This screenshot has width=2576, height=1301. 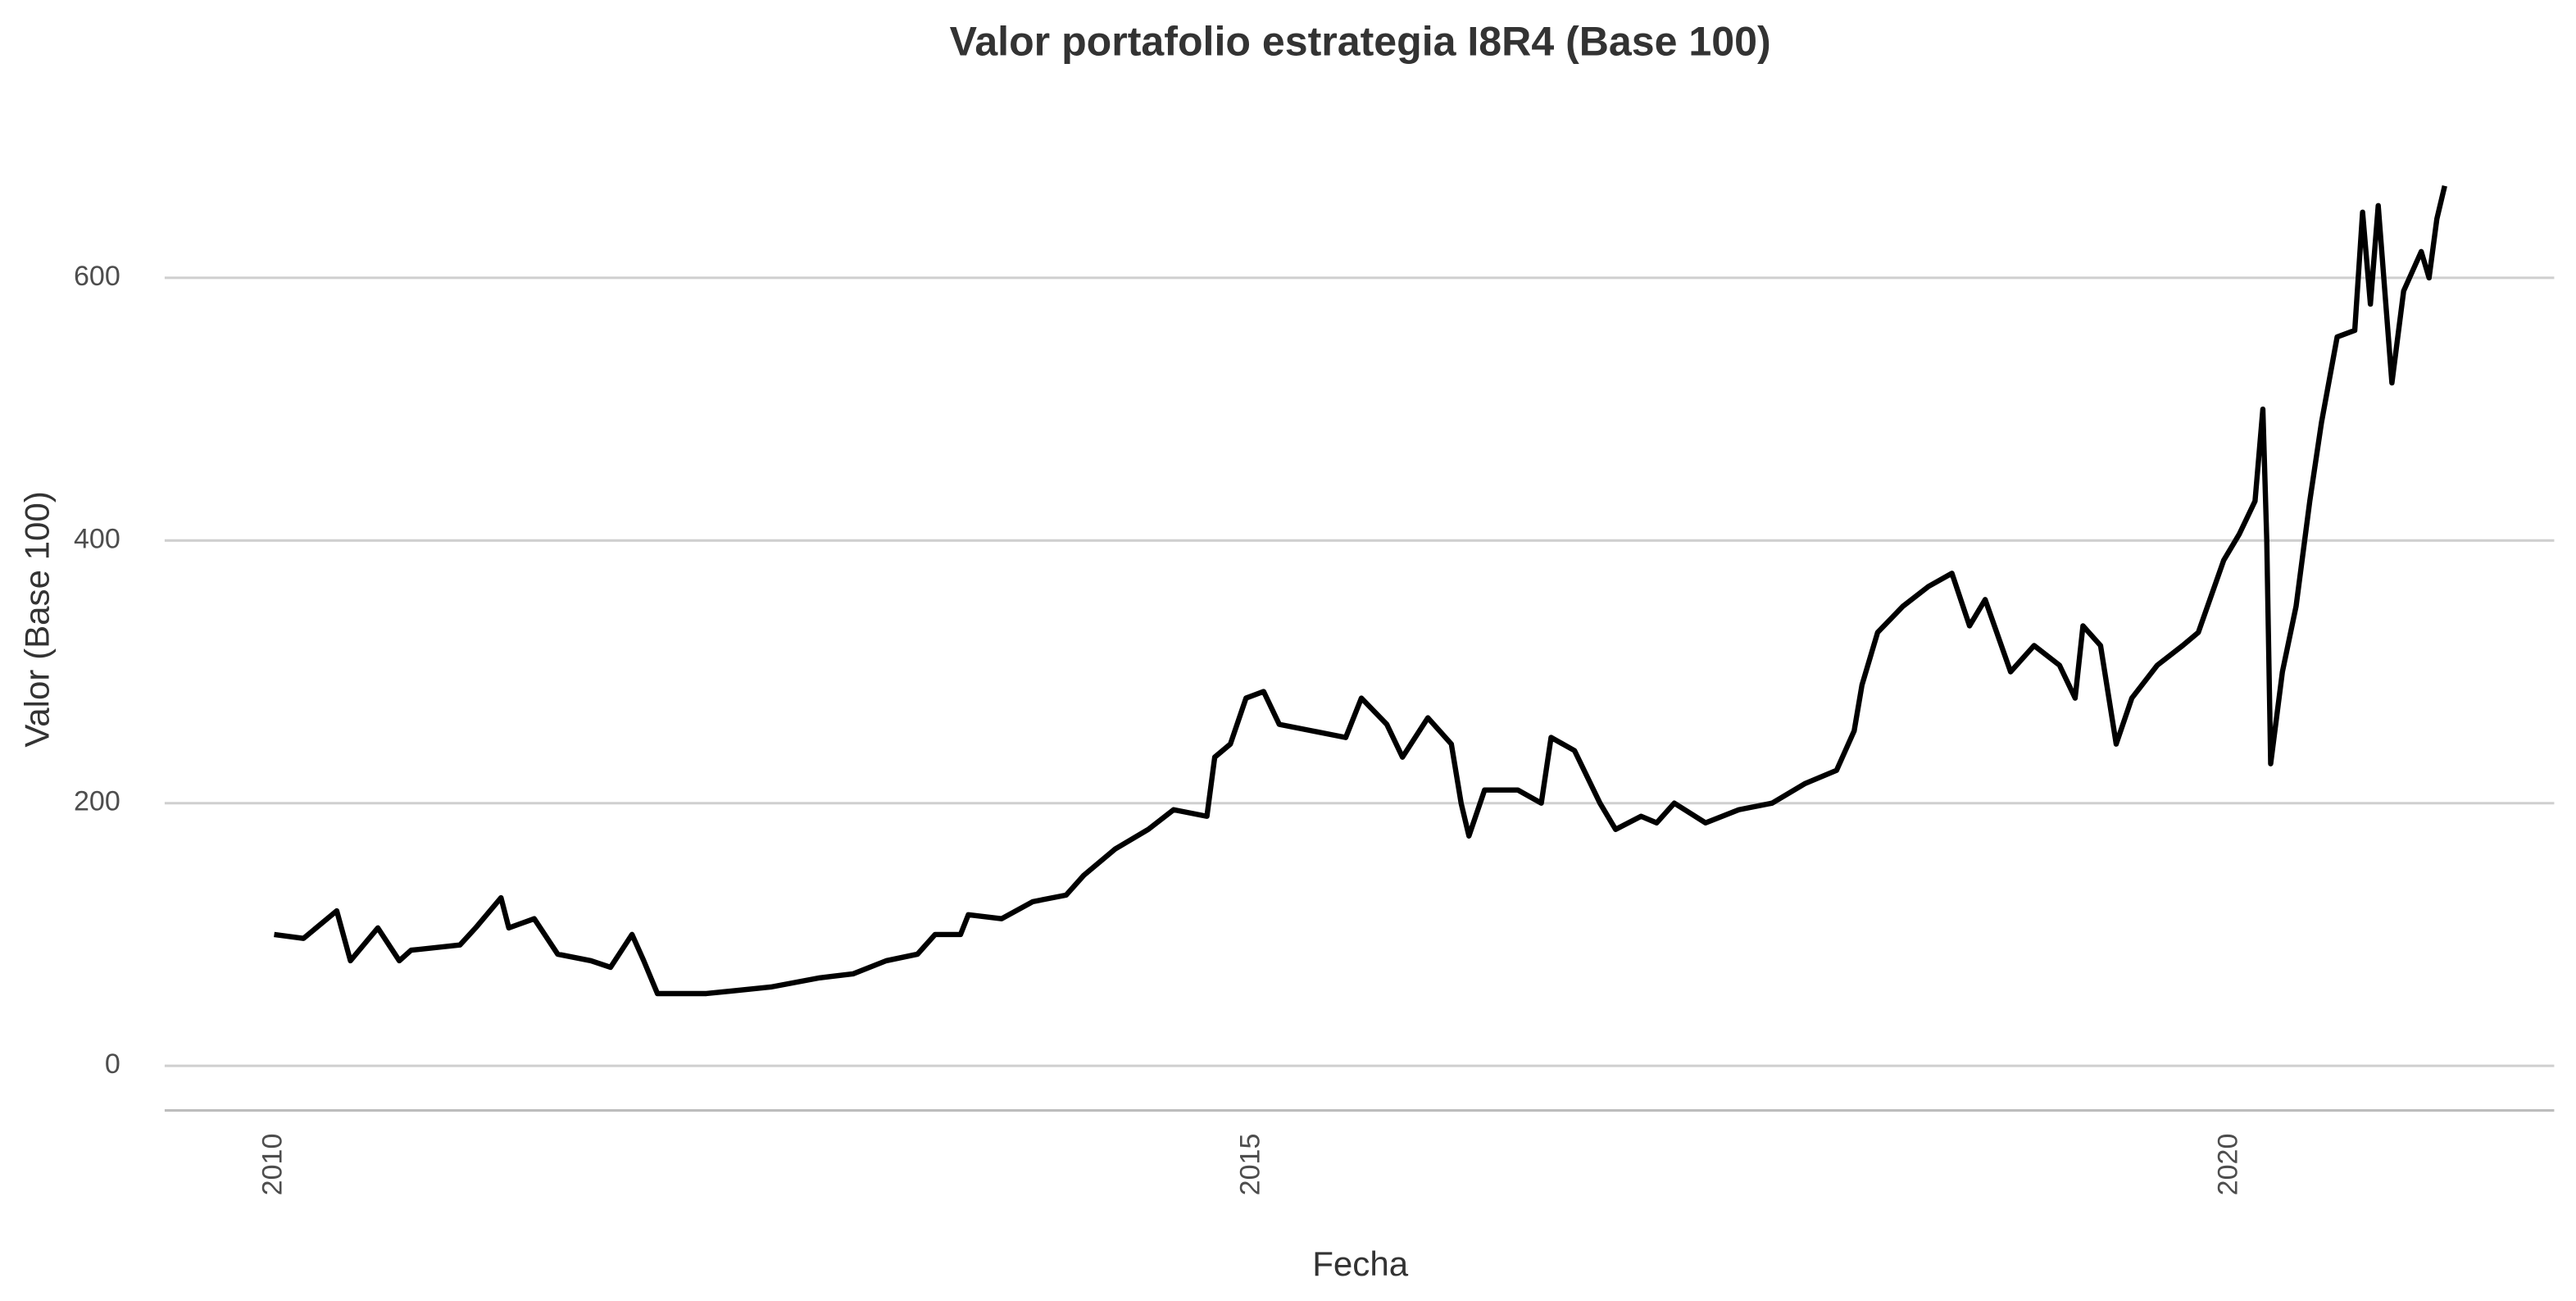 I want to click on x-tick-label: 2020, so click(x=2227, y=1165).